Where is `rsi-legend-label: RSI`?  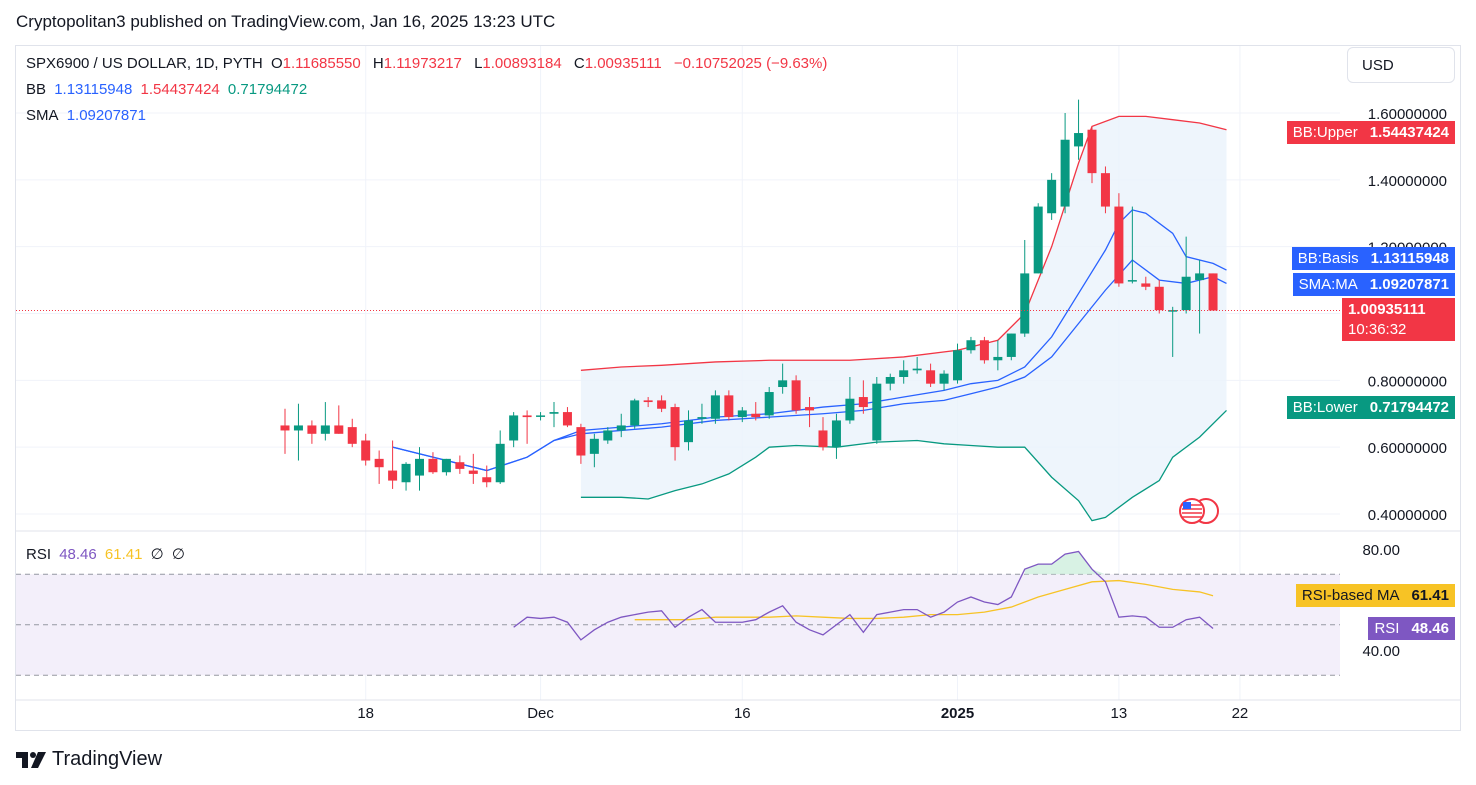
rsi-legend-label: RSI is located at coordinates (39, 554).